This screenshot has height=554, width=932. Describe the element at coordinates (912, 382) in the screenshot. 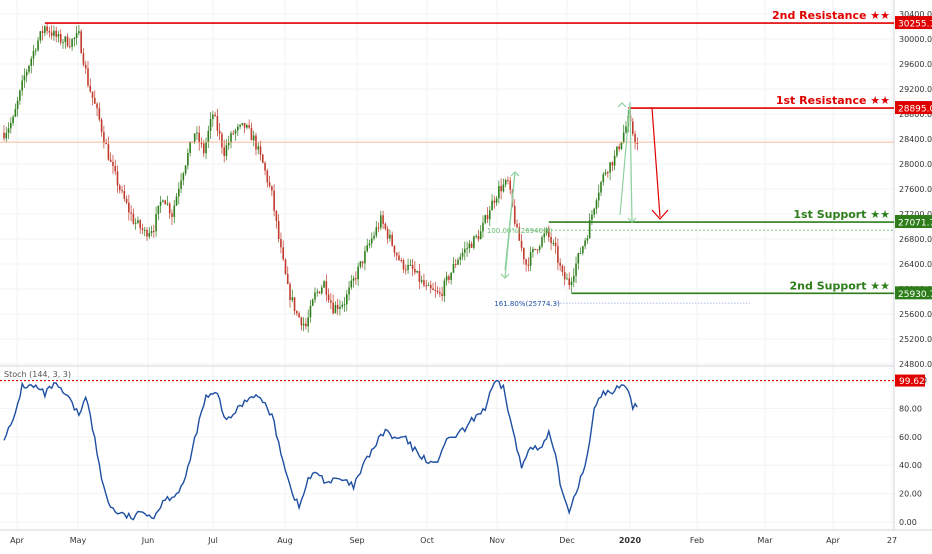

I see `stoch-level-tag: 99.62` at that location.